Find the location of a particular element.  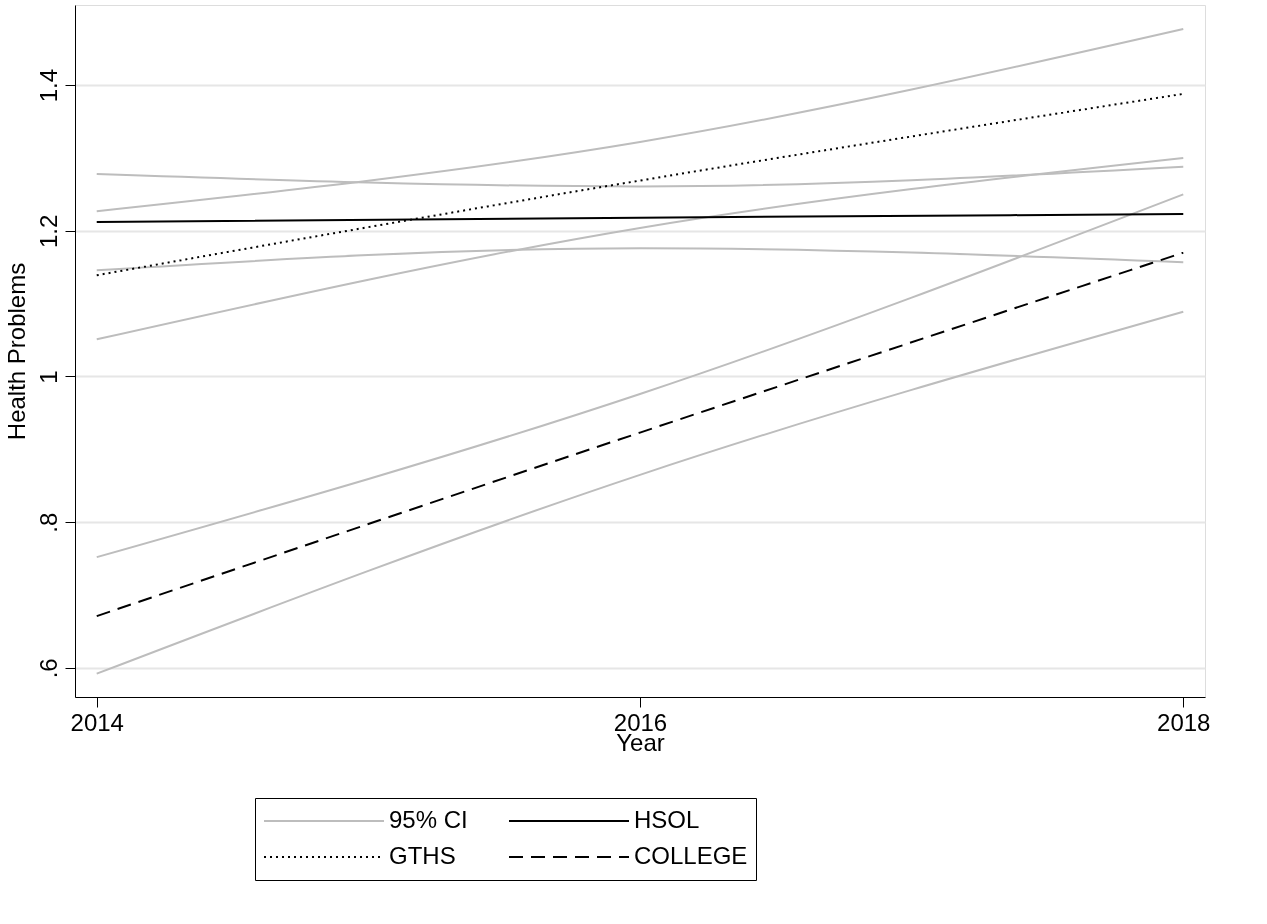

y-tick-label: .6 is located at coordinates (48, 668).